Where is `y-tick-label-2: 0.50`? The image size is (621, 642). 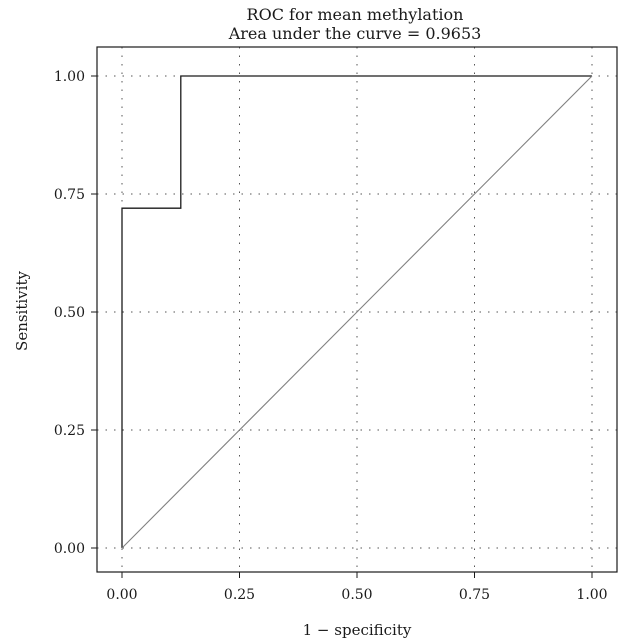 y-tick-label-2: 0.50 is located at coordinates (69, 313).